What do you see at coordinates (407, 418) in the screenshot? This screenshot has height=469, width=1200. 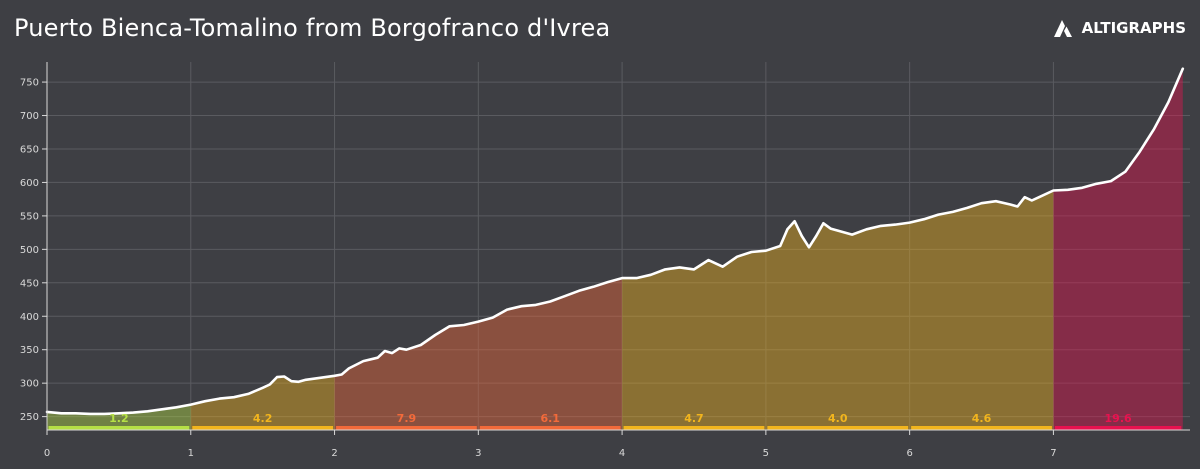 I see `gradient-label: 7.9` at bounding box center [407, 418].